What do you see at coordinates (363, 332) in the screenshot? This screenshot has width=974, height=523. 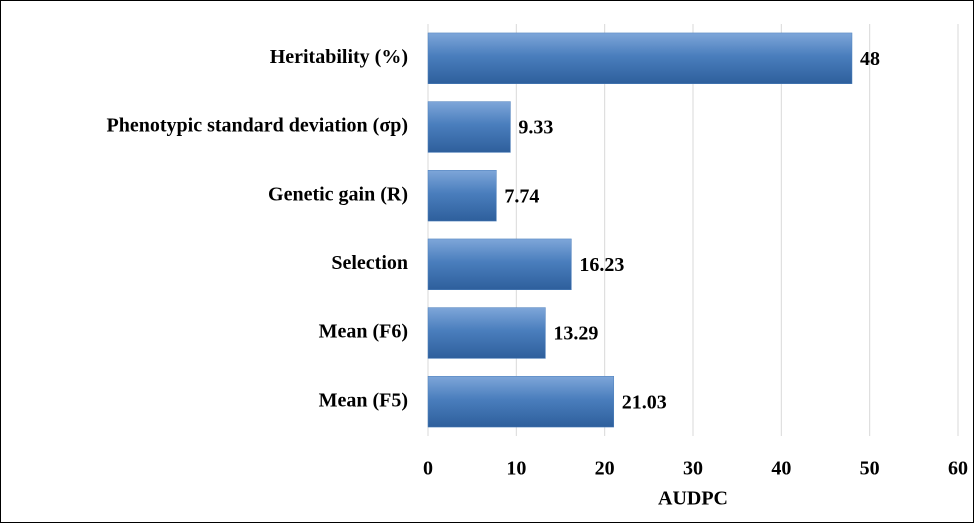 I see `y-tick-label: Mean (F6)` at bounding box center [363, 332].